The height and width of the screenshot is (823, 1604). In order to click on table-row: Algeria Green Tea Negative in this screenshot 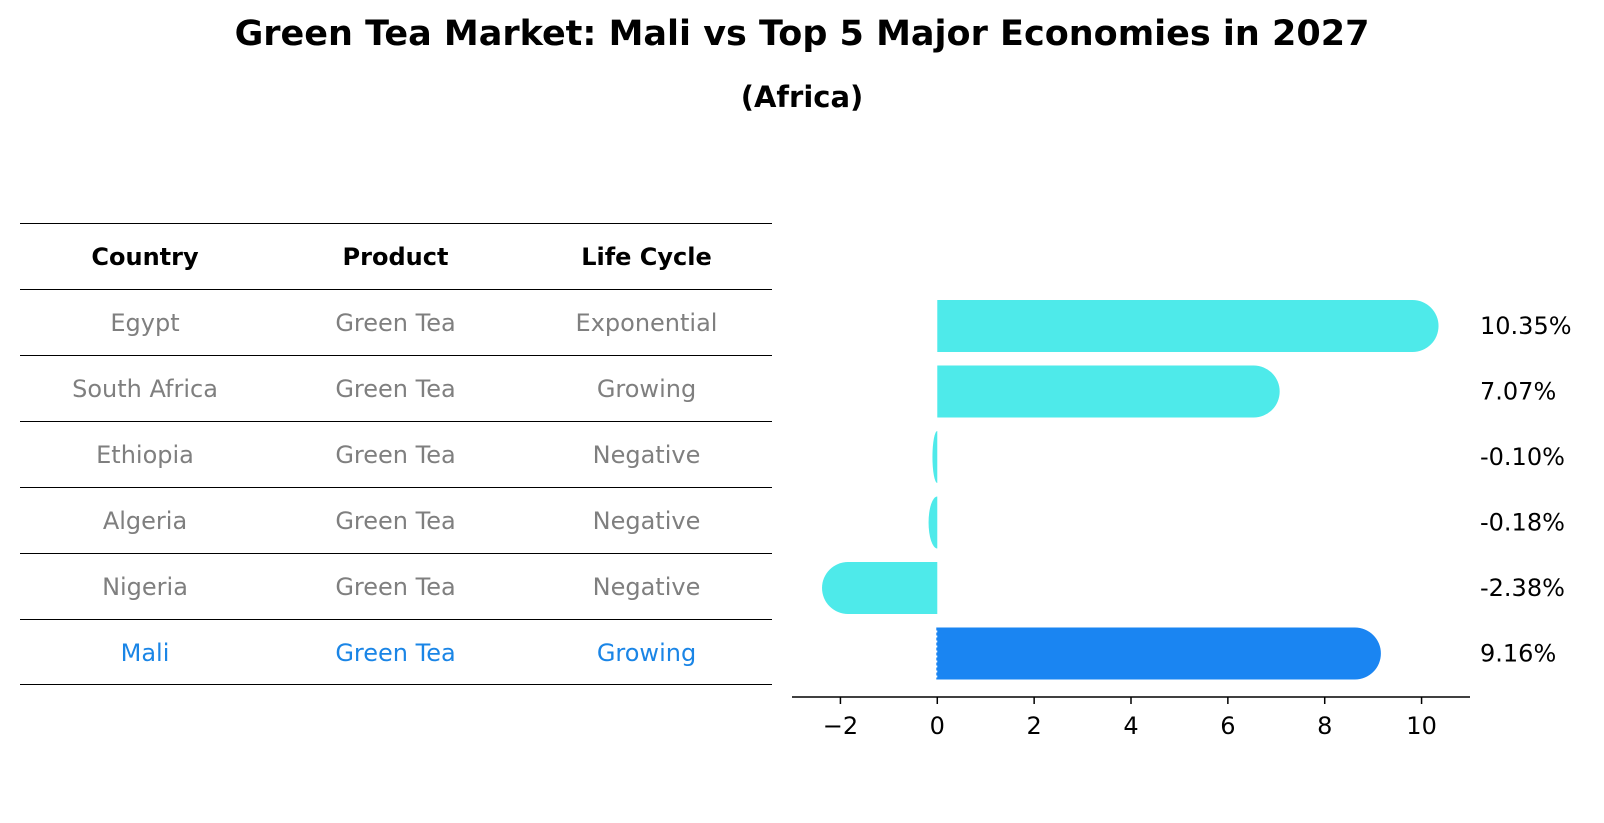, I will do `click(396, 520)`.